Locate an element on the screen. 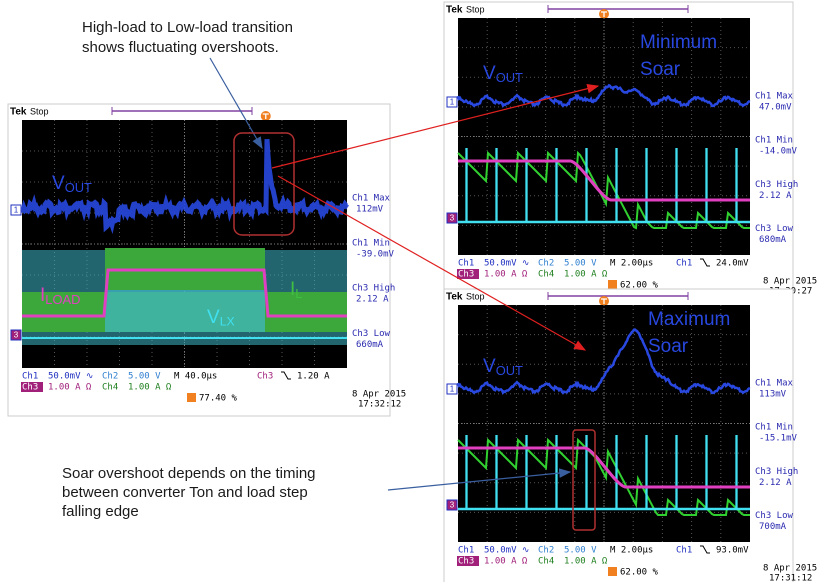 The height and width of the screenshot is (582, 828). timebase: M 40.0µs is located at coordinates (195, 377).